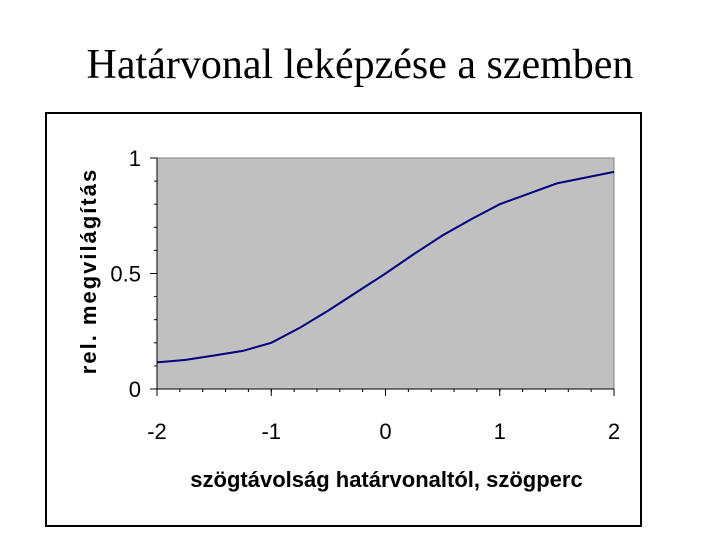 The width and height of the screenshot is (720, 540). I want to click on y-axis: 00.51, so click(134, 274).